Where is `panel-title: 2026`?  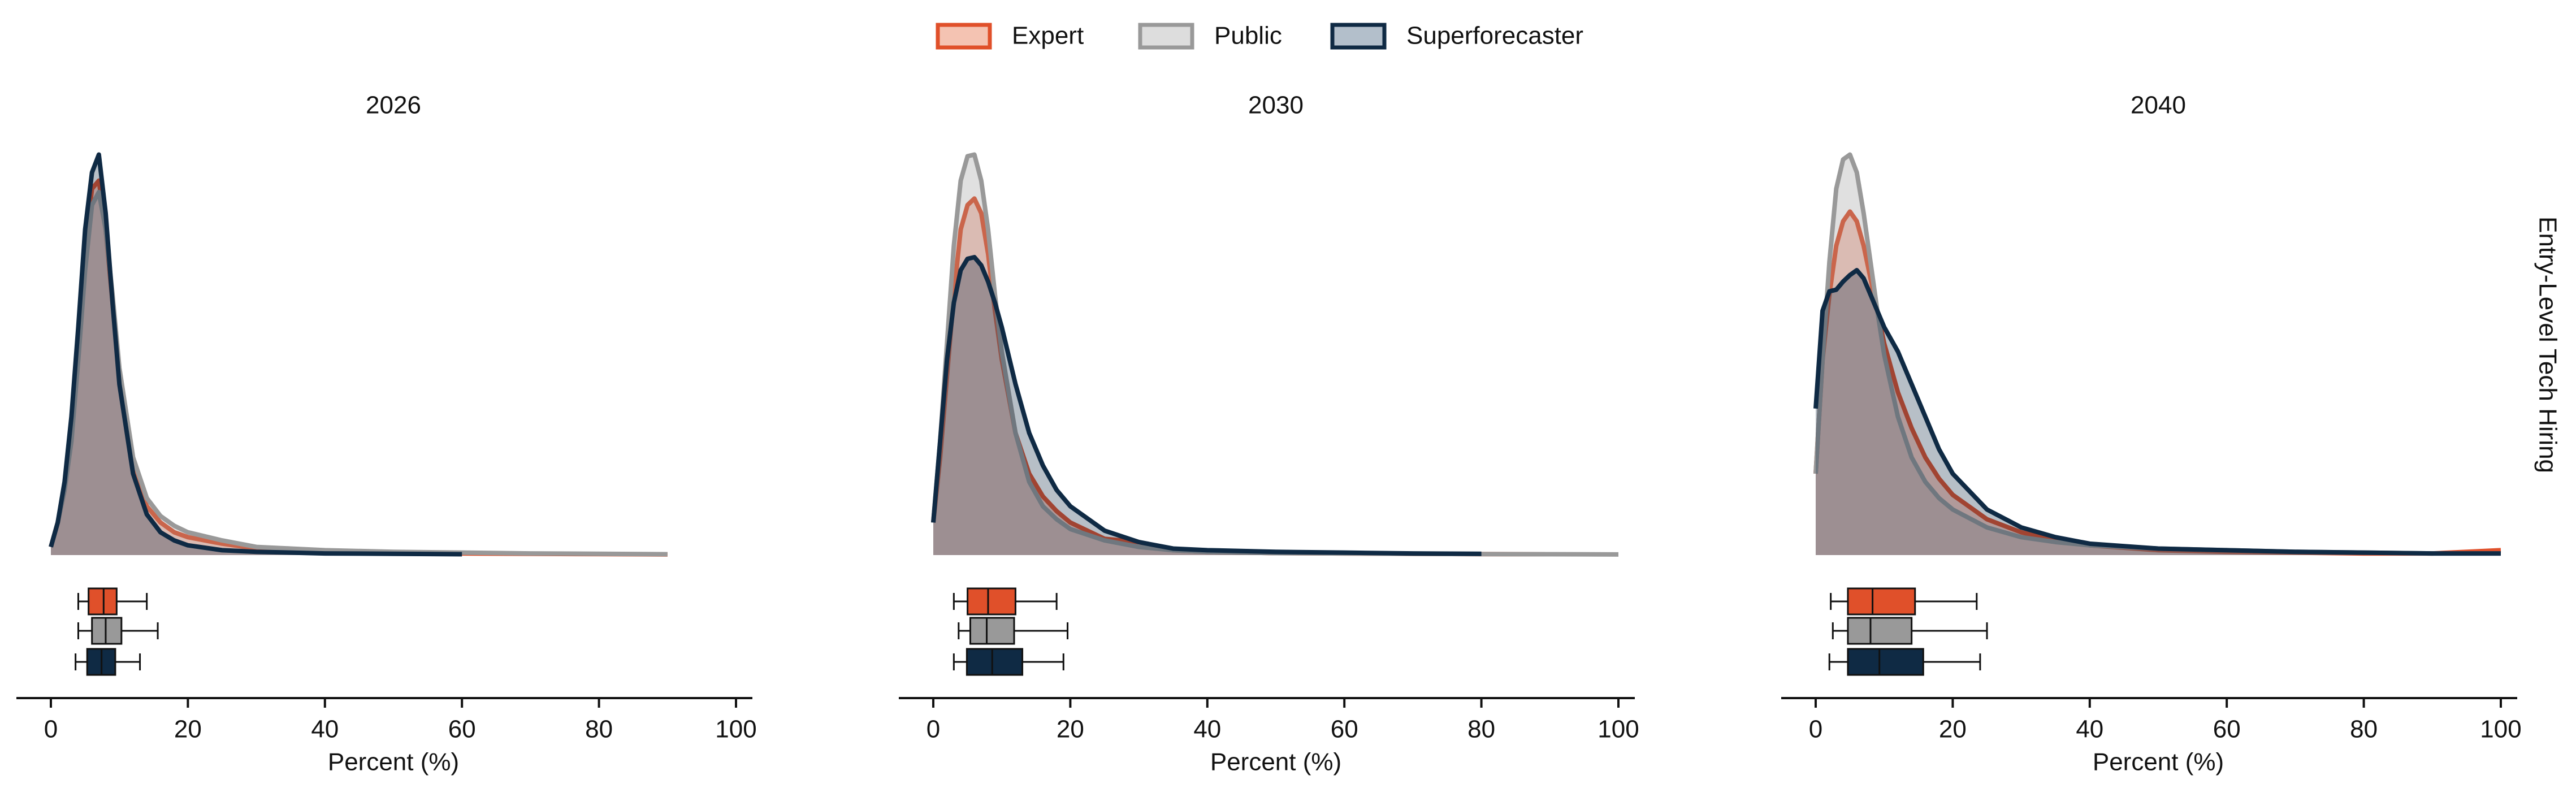
panel-title: 2026 is located at coordinates (393, 105).